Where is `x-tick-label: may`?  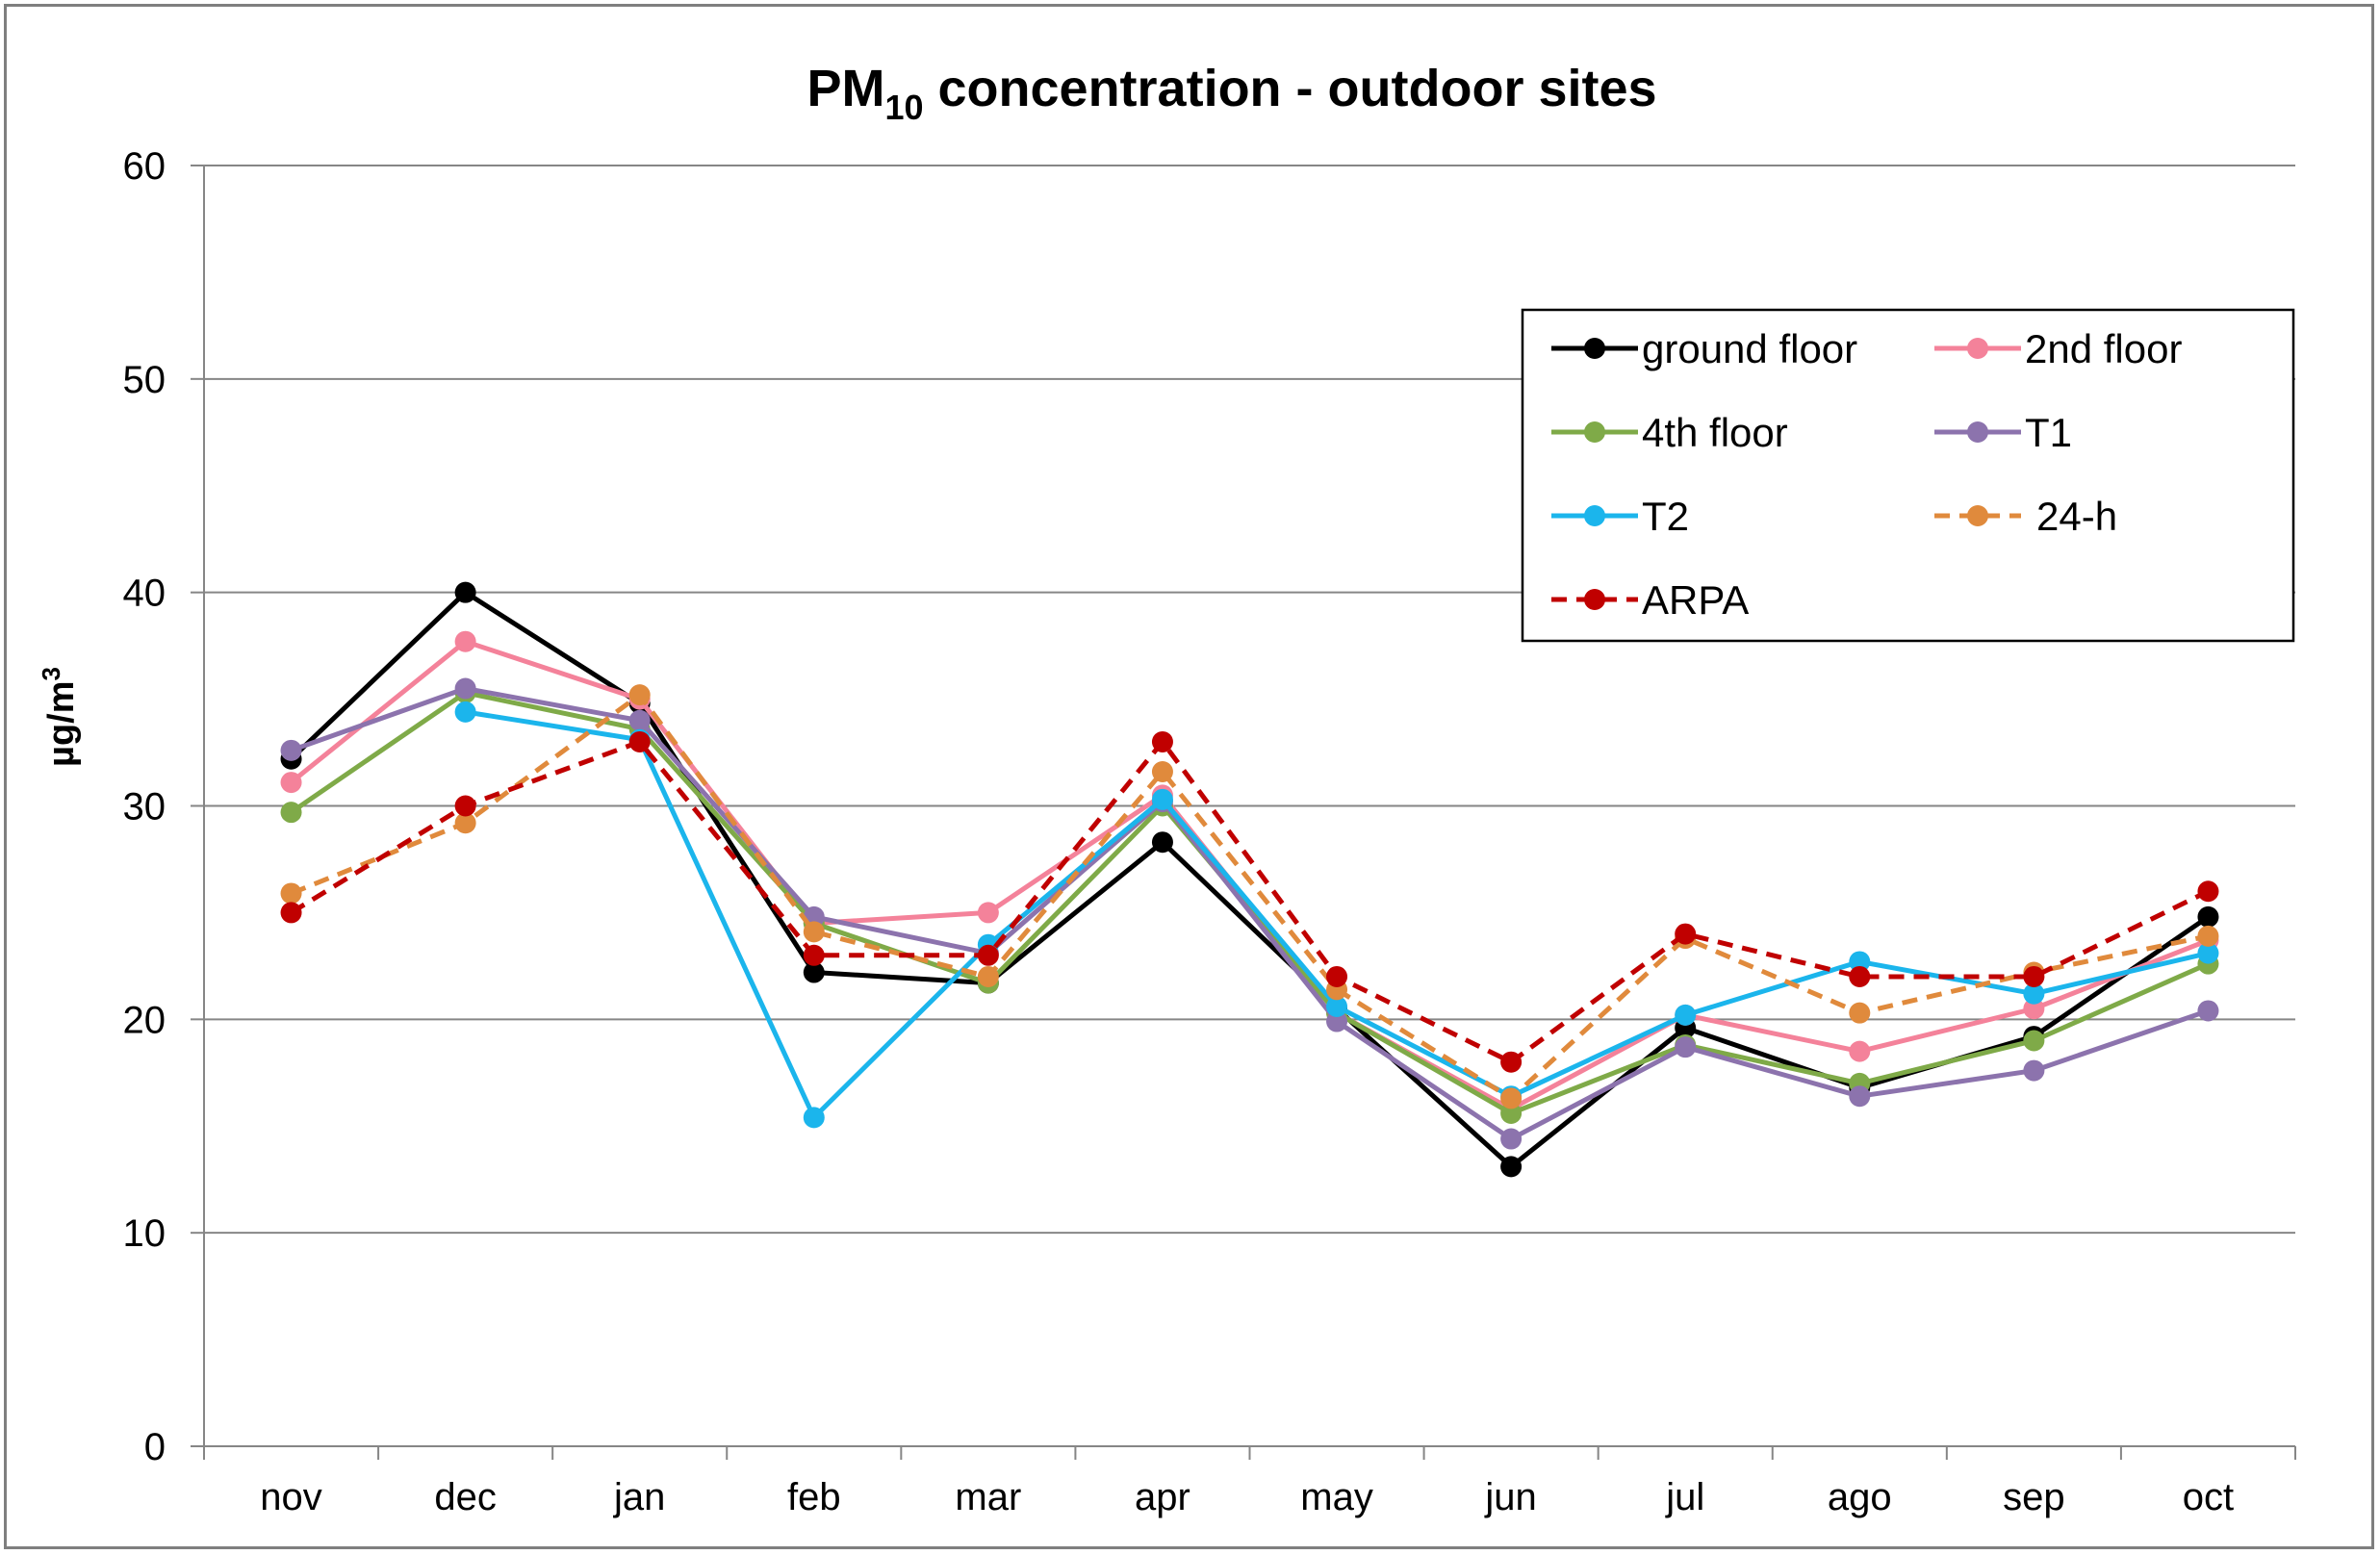 x-tick-label: may is located at coordinates (1337, 1497).